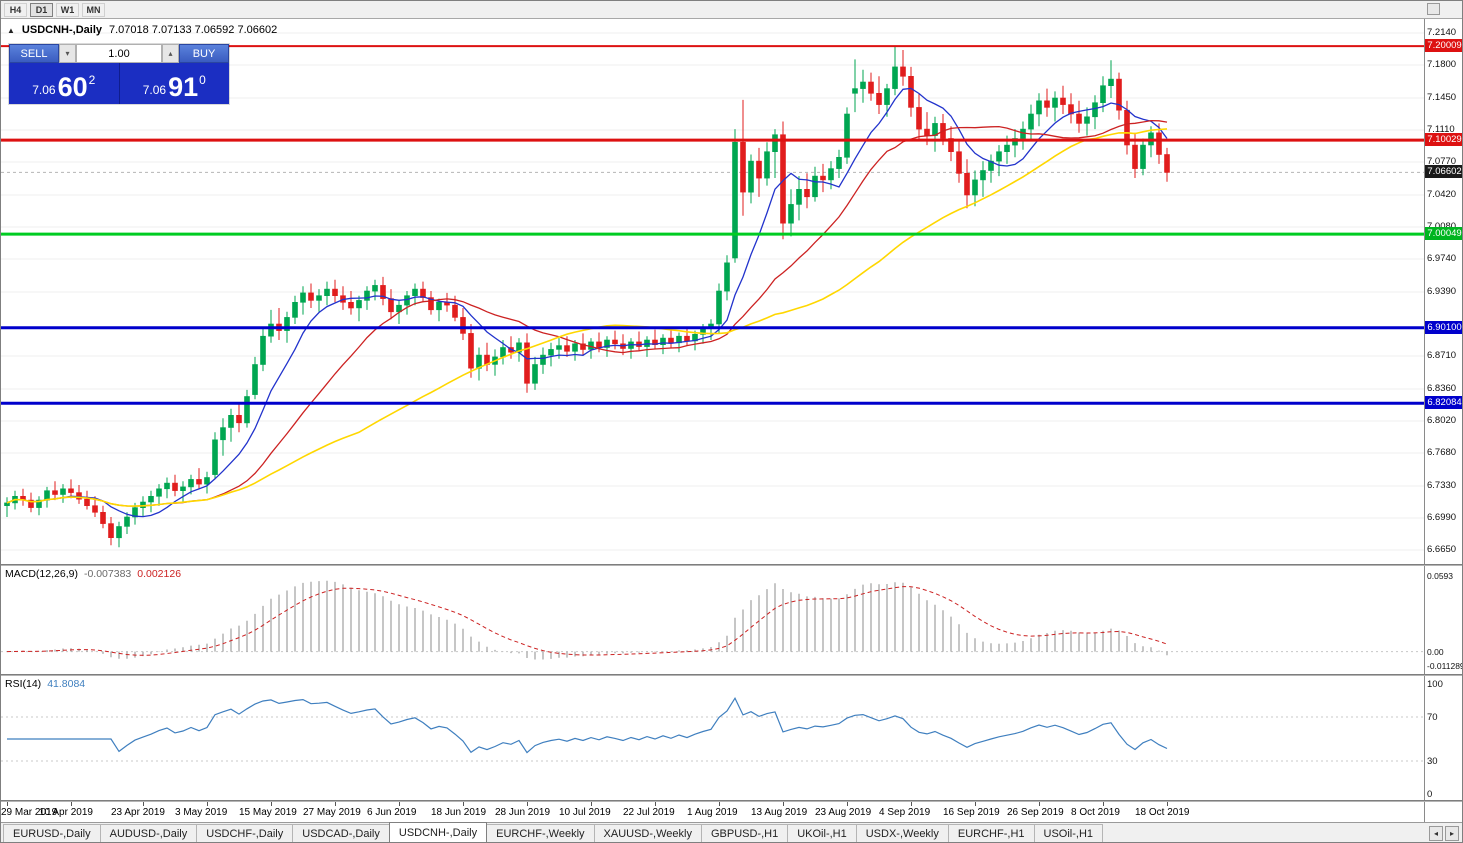  I want to click on chart-tab-usdcnh-daily: USDCNH-,Daily, so click(438, 832).